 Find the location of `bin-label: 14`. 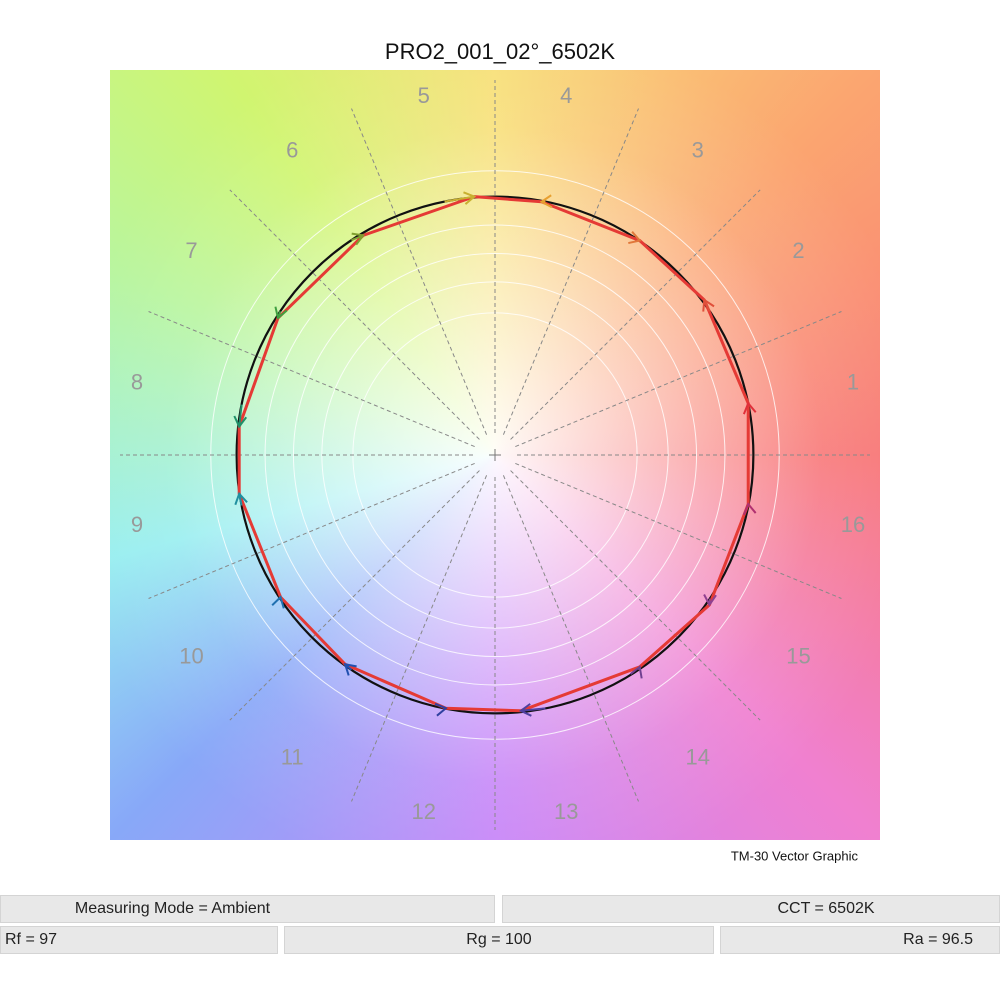

bin-label: 14 is located at coordinates (698, 756).